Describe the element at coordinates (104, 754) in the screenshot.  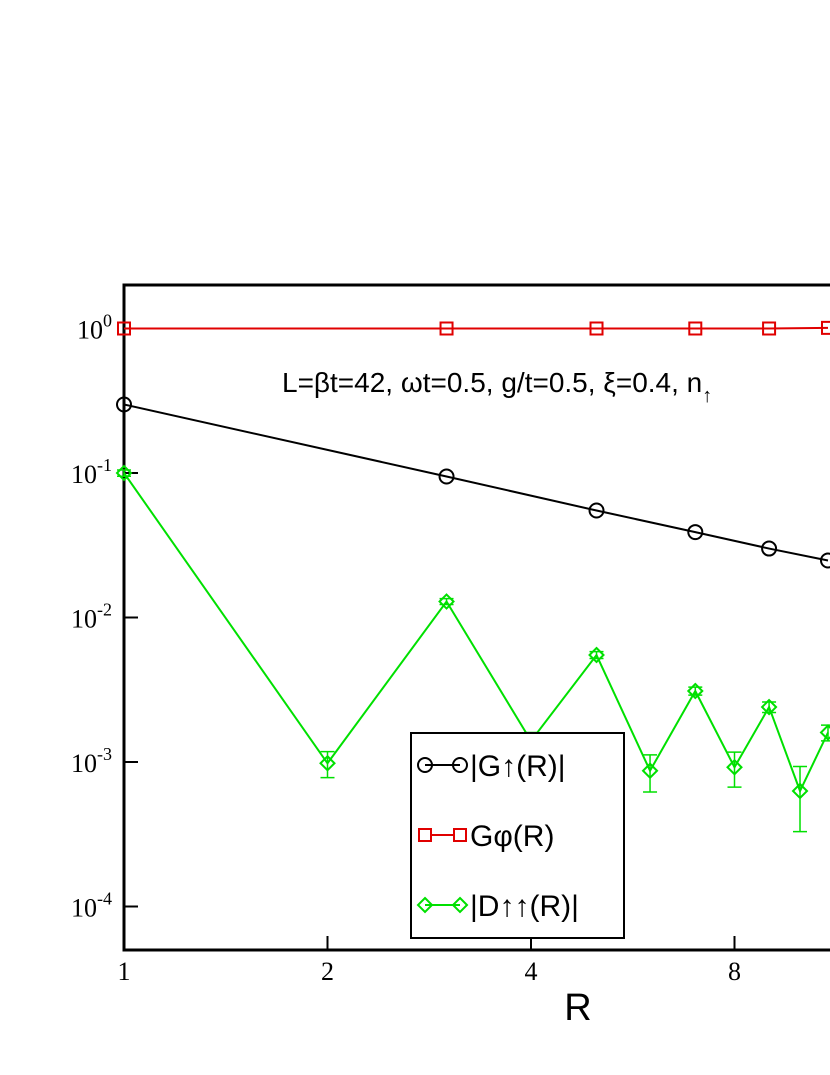
I see `y-tick-exp: -3` at that location.